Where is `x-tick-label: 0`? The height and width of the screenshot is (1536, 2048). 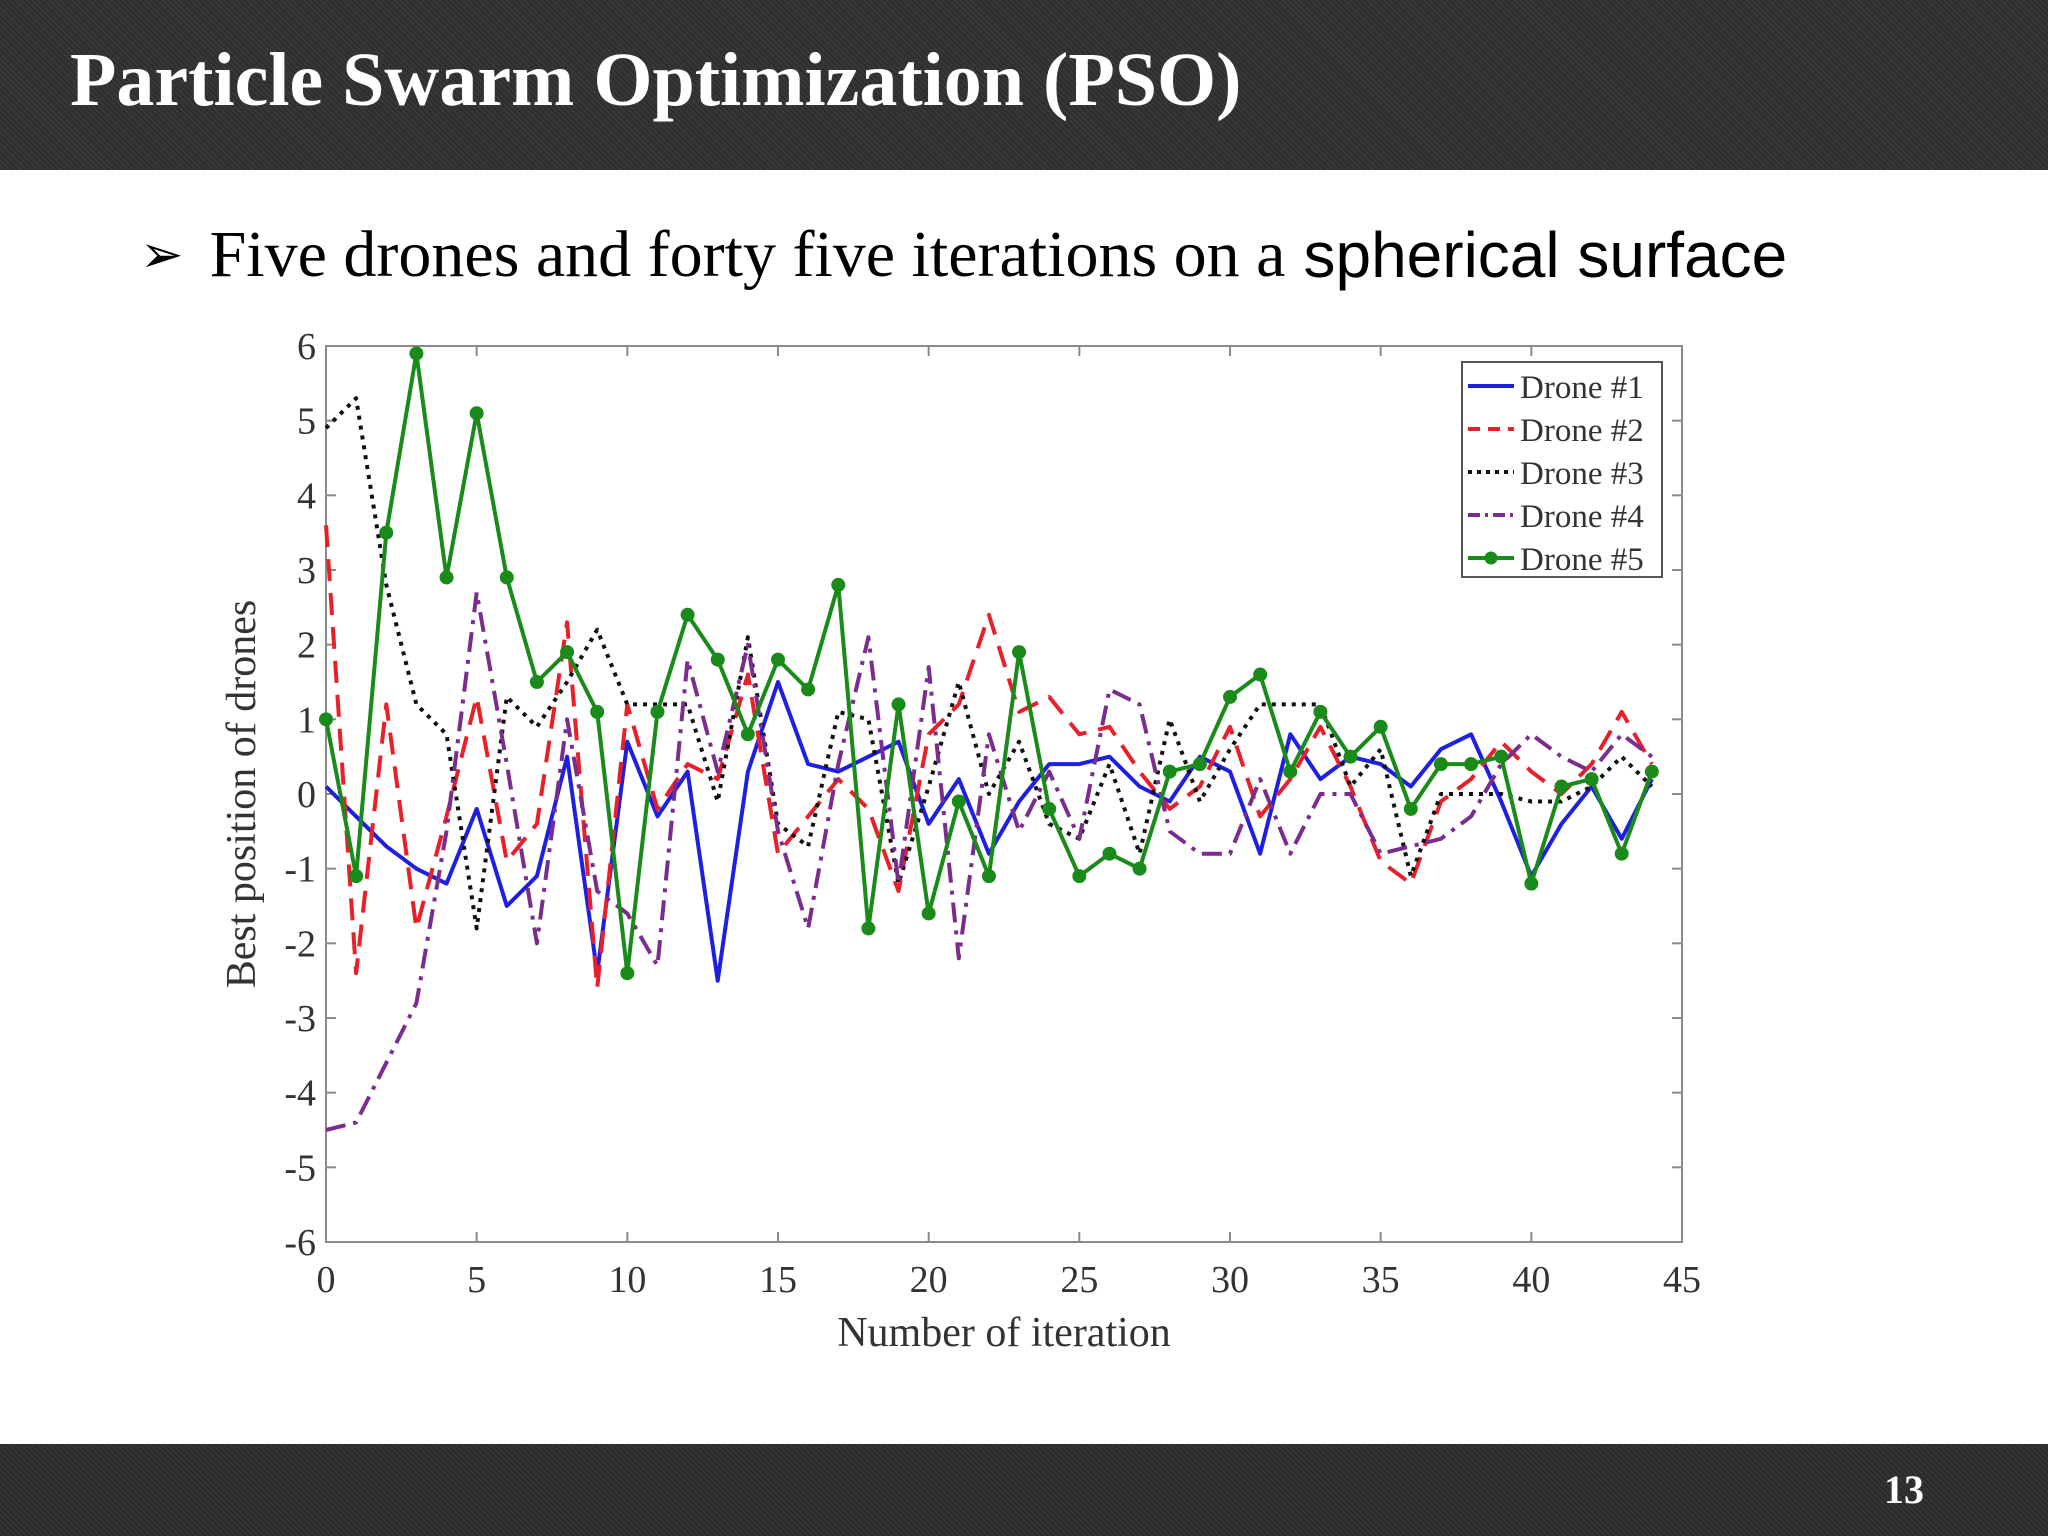
x-tick-label: 0 is located at coordinates (326, 1280).